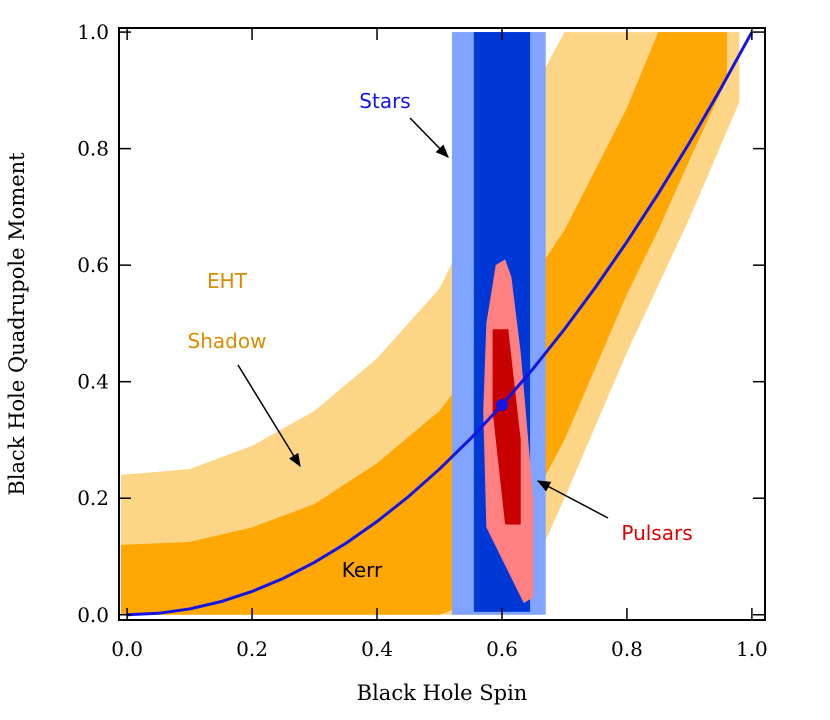  What do you see at coordinates (93, 265) in the screenshot?
I see `y-tick-label: 0.6` at bounding box center [93, 265].